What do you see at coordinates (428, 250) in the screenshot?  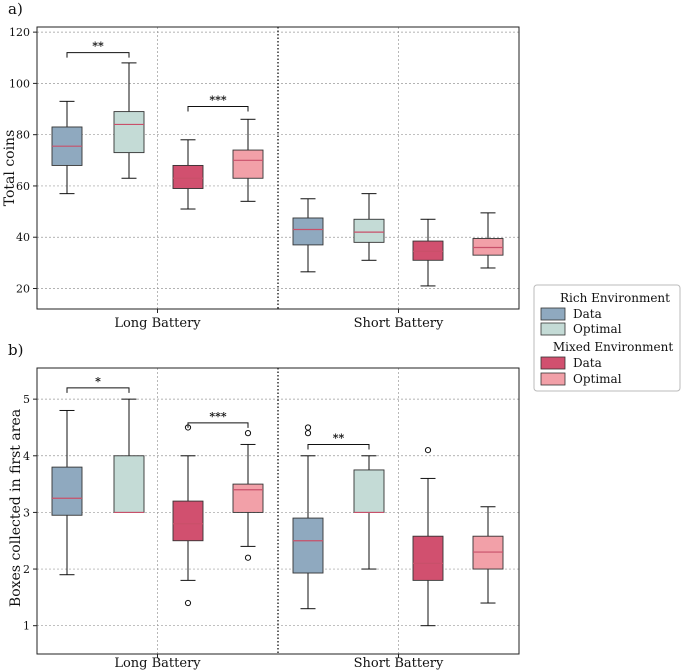 I see `panel-a-short-mixed-data-box` at bounding box center [428, 250].